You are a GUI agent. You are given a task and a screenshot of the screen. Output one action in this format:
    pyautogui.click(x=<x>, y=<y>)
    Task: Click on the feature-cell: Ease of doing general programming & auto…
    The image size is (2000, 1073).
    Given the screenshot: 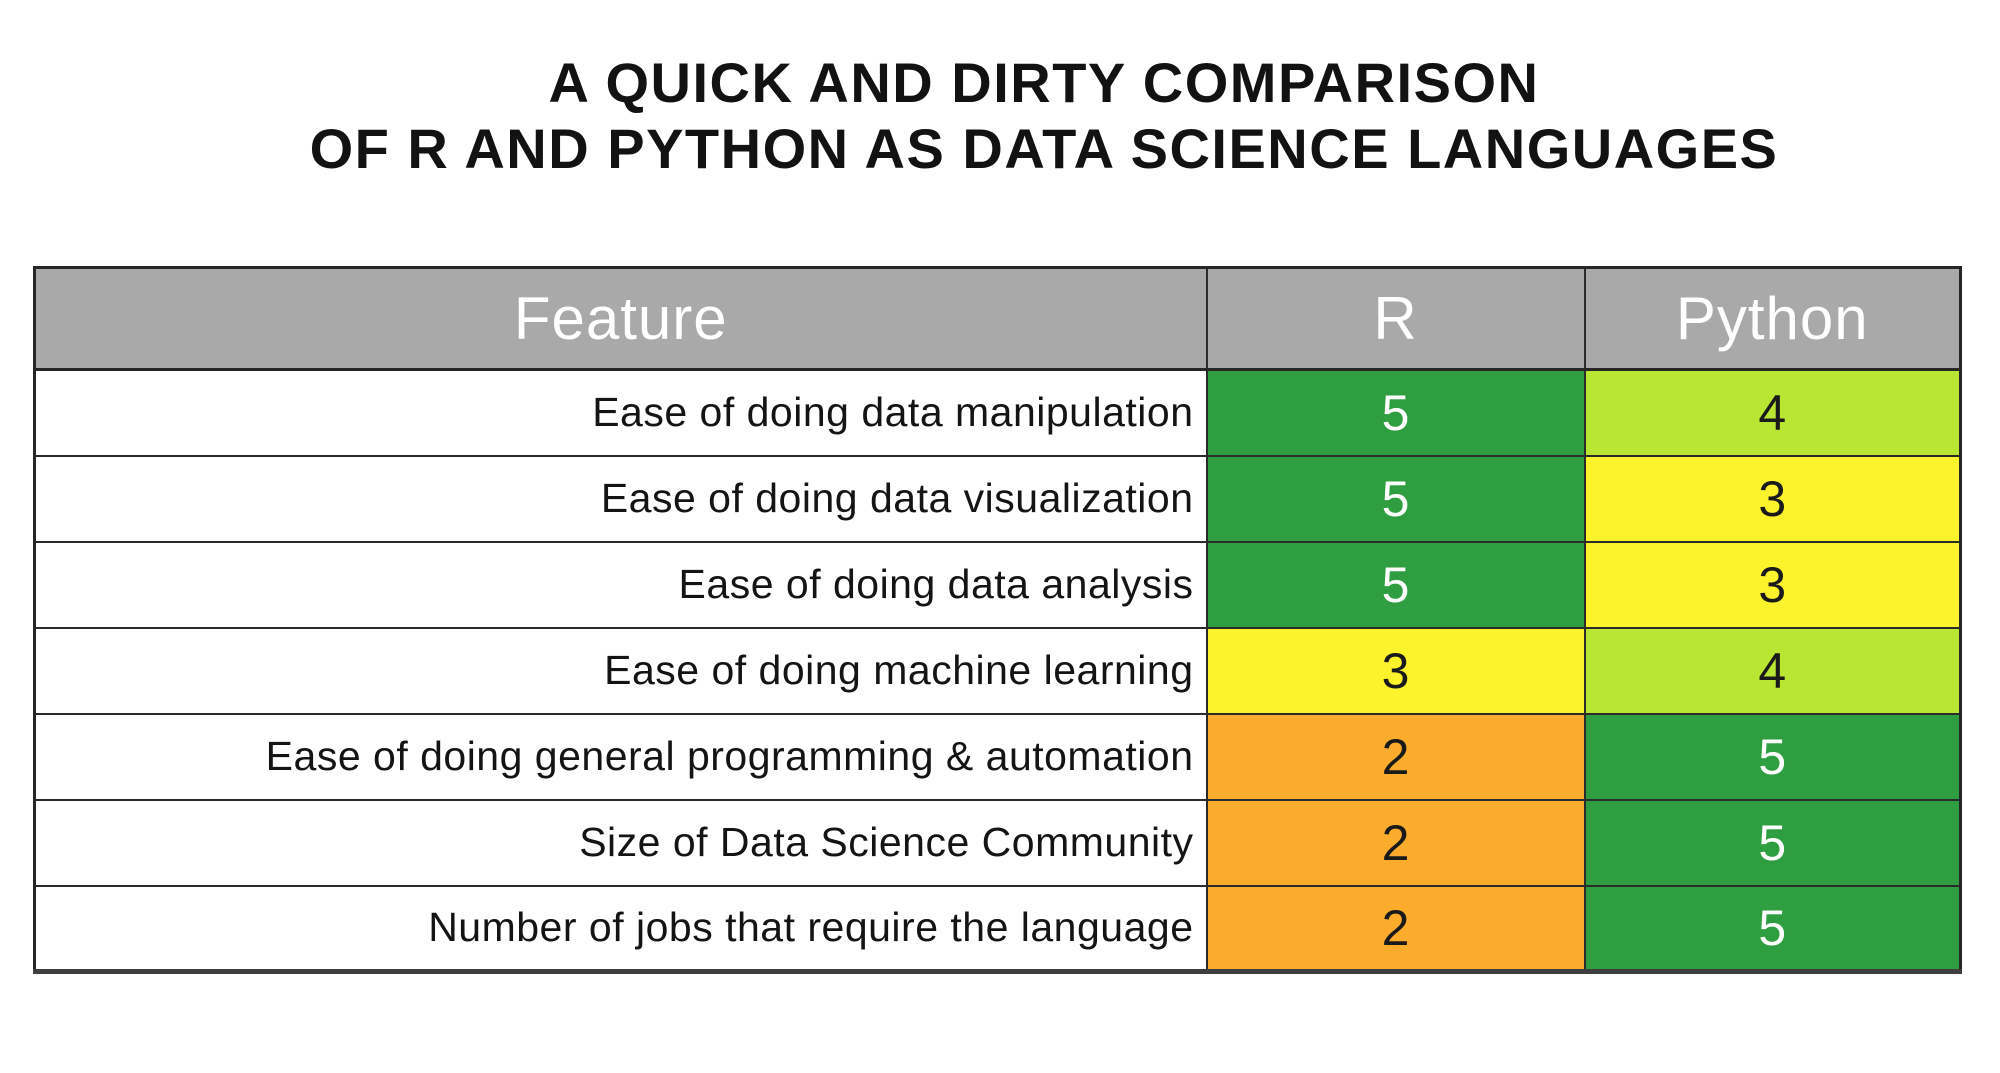 What is the action you would take?
    pyautogui.click(x=620, y=756)
    